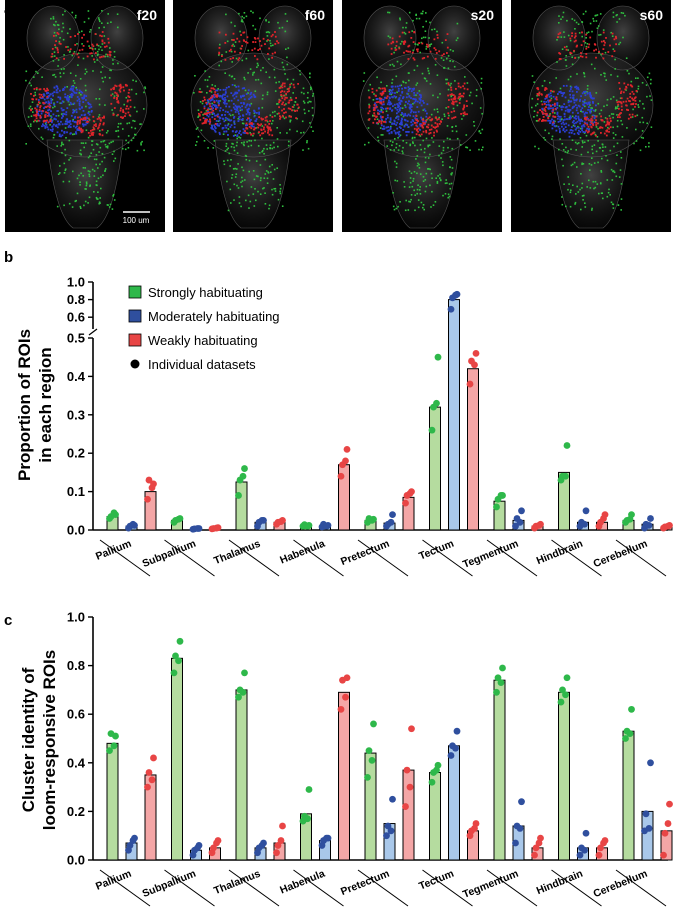  What do you see at coordinates (24, 405) in the screenshot?
I see `y-axis-label: Proportion of ROIs` at bounding box center [24, 405].